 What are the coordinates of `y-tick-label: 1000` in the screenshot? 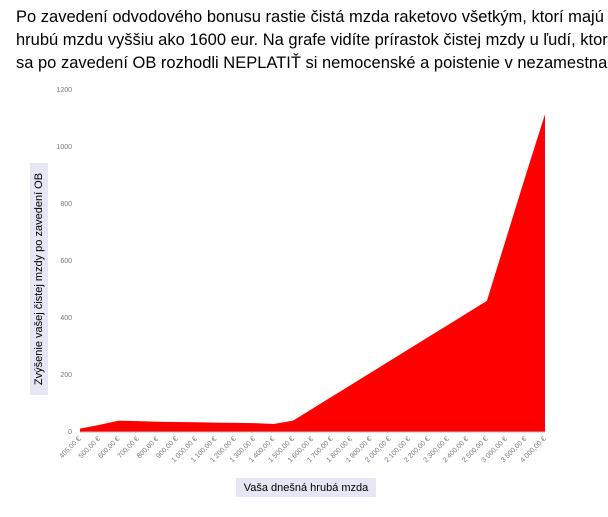 It's located at (64, 147).